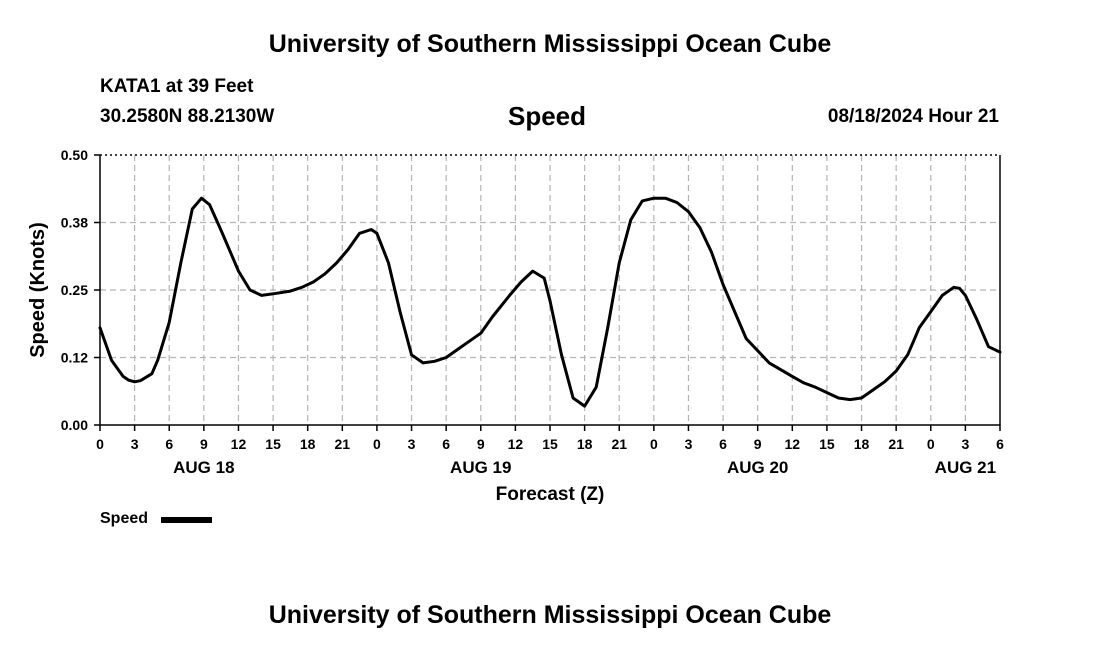  I want to click on legend-swatch, so click(186, 520).